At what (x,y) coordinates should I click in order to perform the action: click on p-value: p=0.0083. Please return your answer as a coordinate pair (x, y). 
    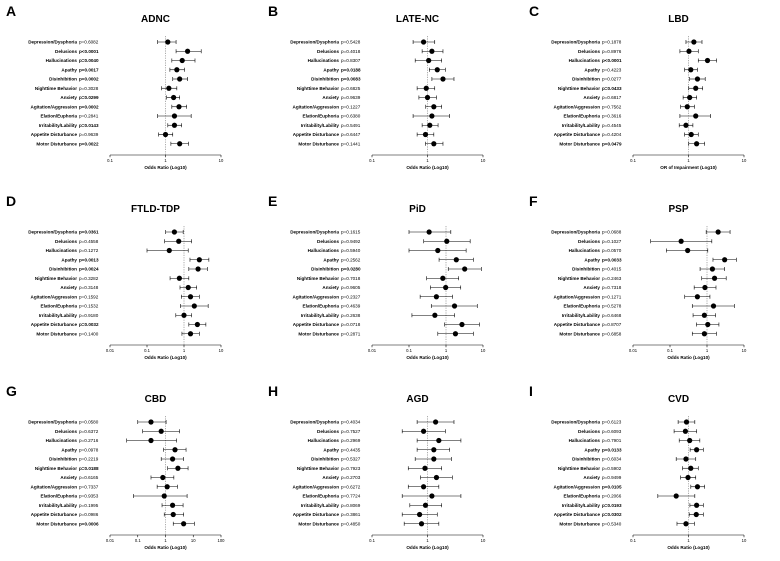
    Looking at the image, I should click on (351, 79).